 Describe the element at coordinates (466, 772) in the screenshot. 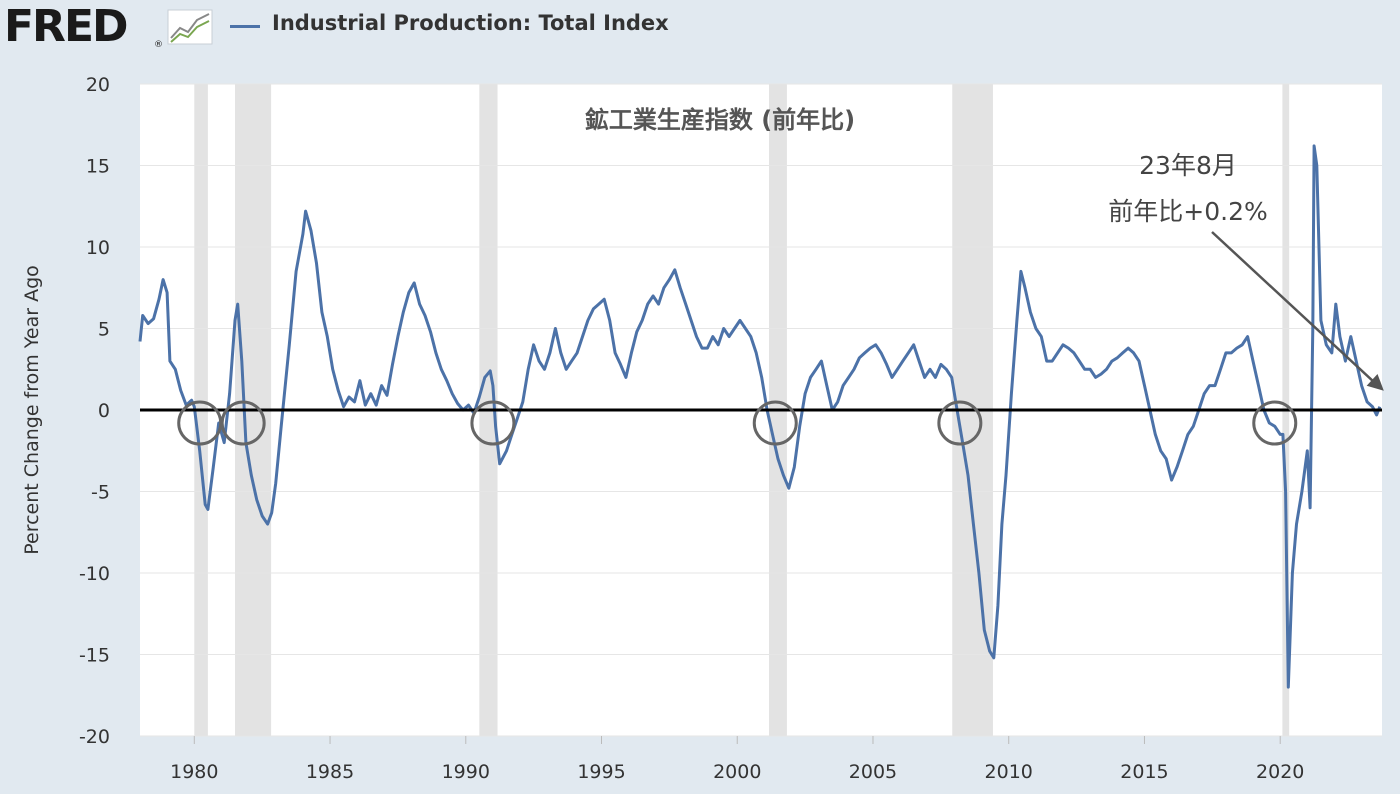

I see `x-tick-label: 1990` at that location.